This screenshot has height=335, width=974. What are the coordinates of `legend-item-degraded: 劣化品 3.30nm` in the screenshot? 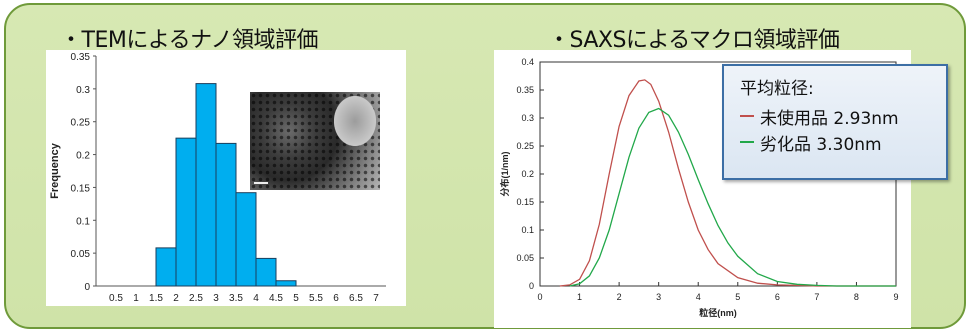 It's located at (843, 142).